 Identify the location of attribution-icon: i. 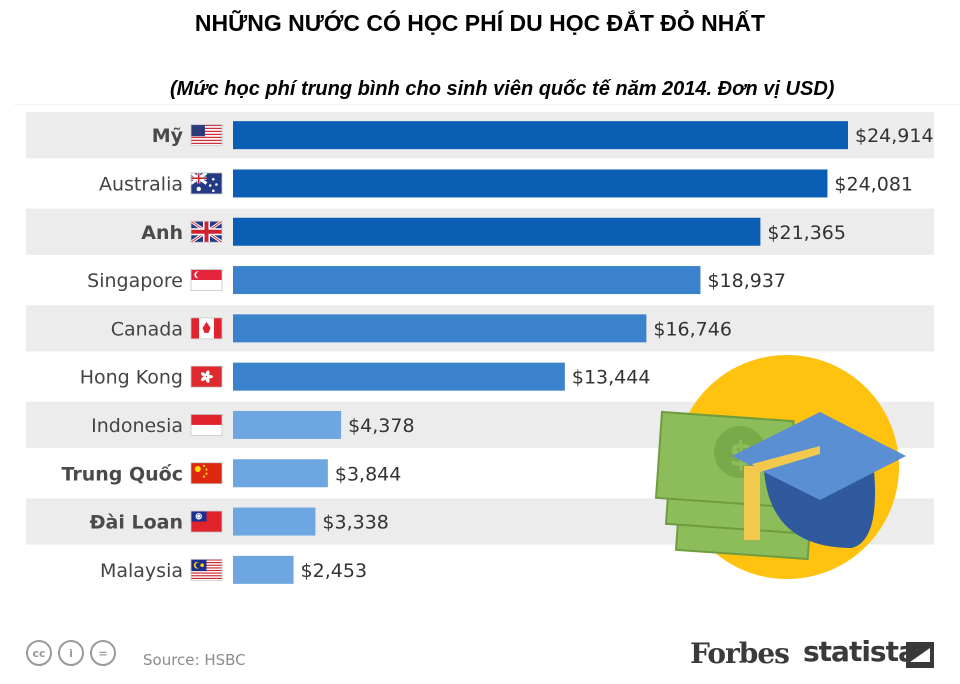
(71, 653).